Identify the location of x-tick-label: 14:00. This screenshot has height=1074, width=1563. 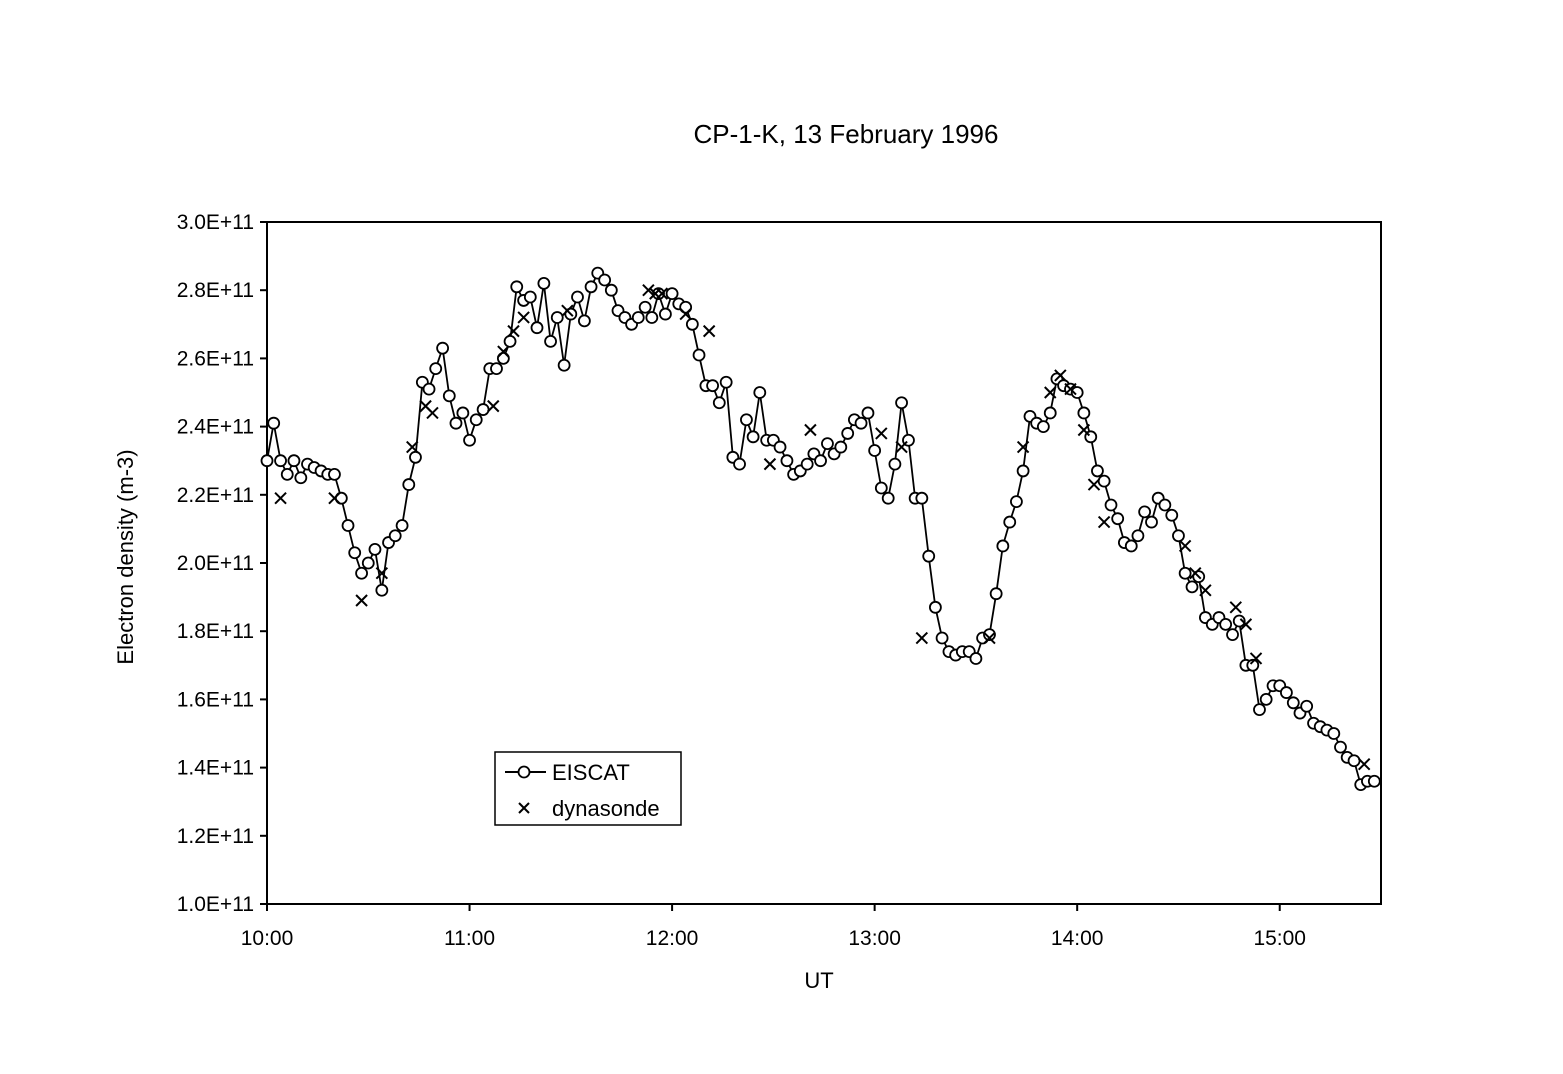
(1077, 938).